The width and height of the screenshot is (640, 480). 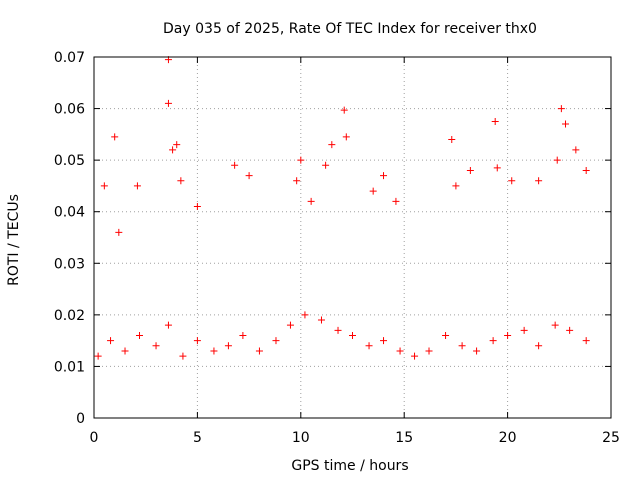 I want to click on x-axis-label: GPS time / hours, so click(x=349, y=466).